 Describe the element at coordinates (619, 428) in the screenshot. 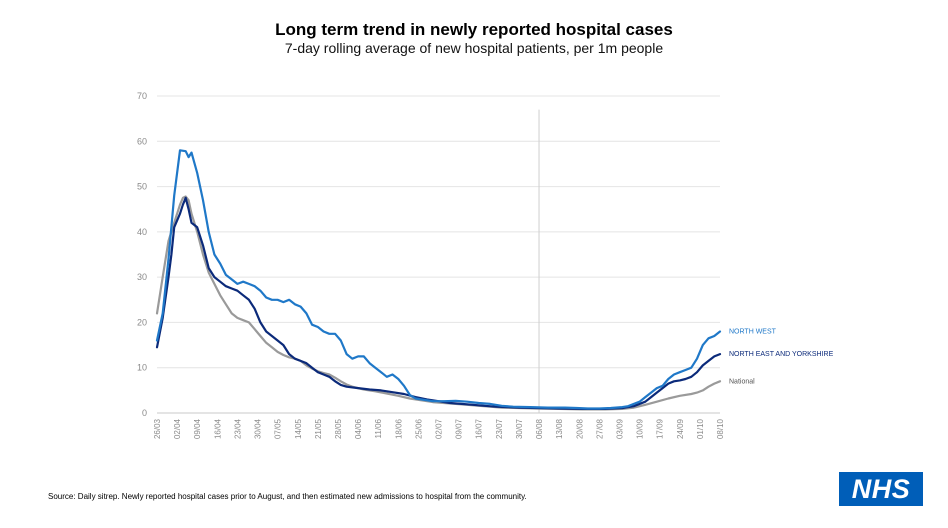

I see `x-tick-label: 03/09` at that location.